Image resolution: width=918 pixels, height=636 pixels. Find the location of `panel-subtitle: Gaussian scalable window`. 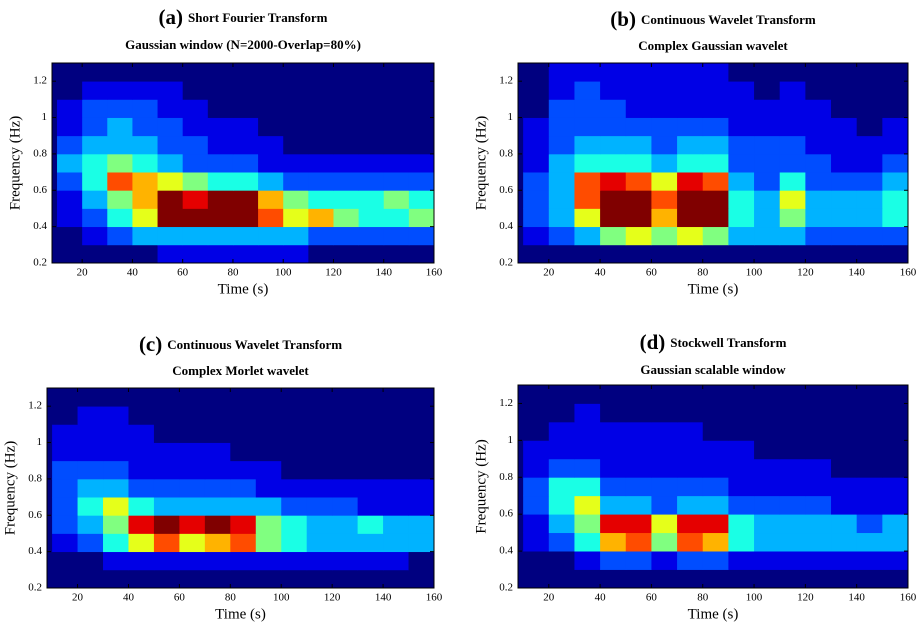

panel-subtitle: Gaussian scalable window is located at coordinates (713, 369).